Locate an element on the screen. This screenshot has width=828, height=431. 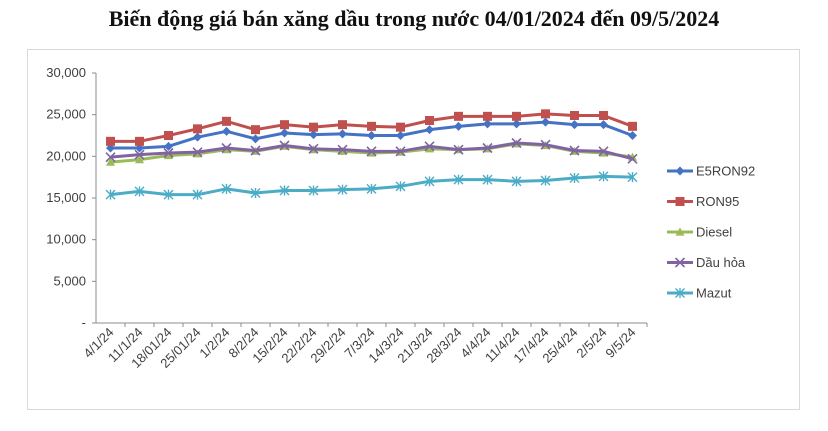
legend-label-diesel: Diesel is located at coordinates (714, 232).